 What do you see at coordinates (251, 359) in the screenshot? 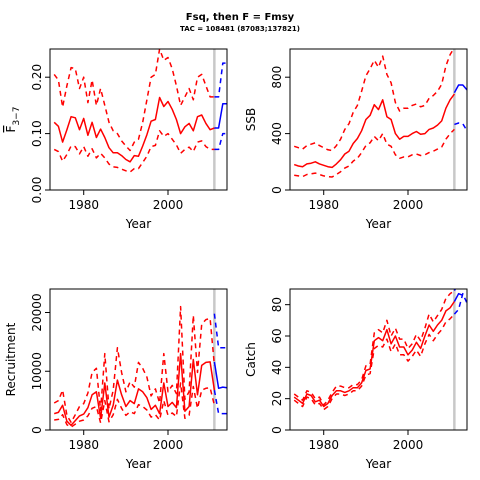
I see `catch-ylabel: Catch` at bounding box center [251, 359].